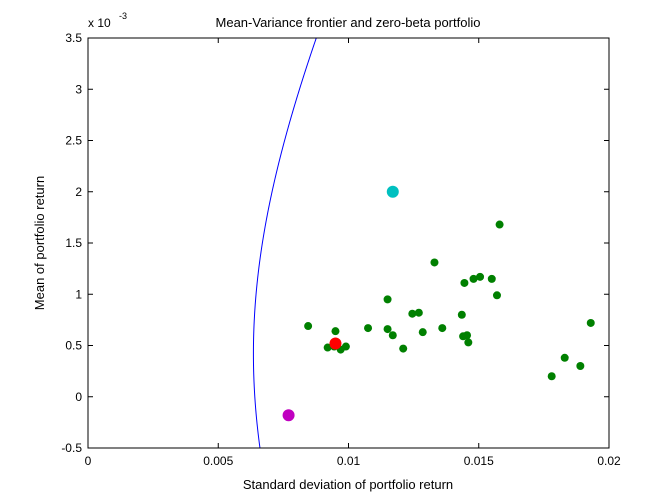 The width and height of the screenshot is (672, 504). I want to click on highlight-points, so click(340, 303).